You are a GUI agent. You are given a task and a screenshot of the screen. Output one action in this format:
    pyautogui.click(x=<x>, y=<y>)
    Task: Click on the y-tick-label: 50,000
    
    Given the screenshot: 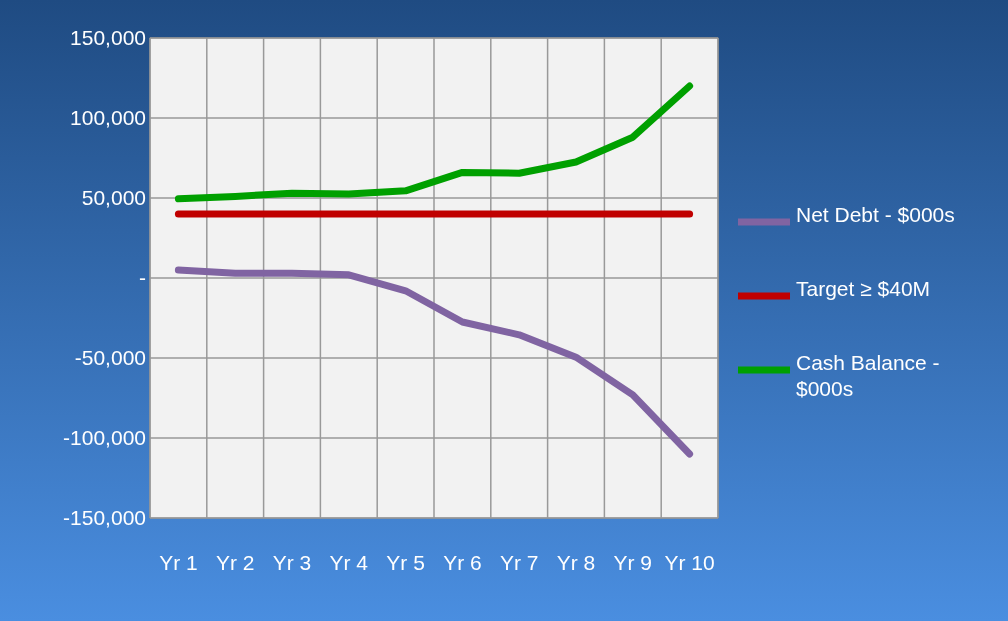 What is the action you would take?
    pyautogui.click(x=113, y=198)
    